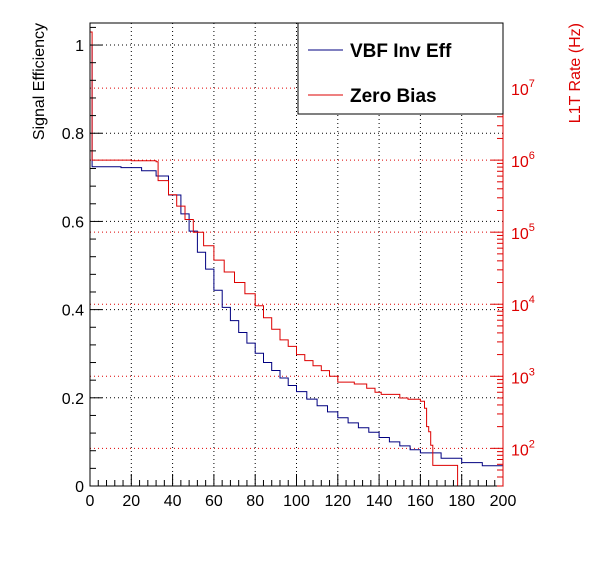 This screenshot has width=596, height=572. What do you see at coordinates (379, 501) in the screenshot?
I see `x-tick-label: 140` at bounding box center [379, 501].